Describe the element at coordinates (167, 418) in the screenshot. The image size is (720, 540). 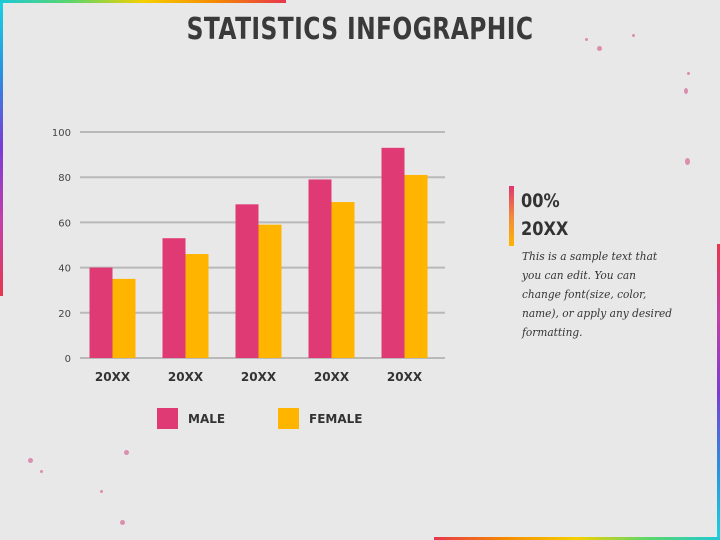
I see `legend-swatch-male` at that location.